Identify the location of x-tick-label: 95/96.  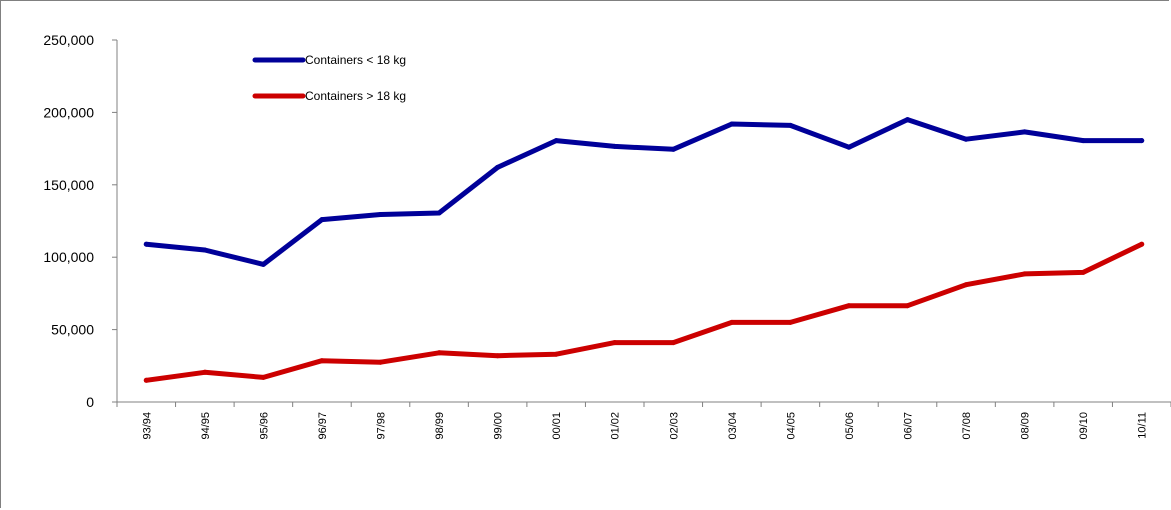
(264, 426).